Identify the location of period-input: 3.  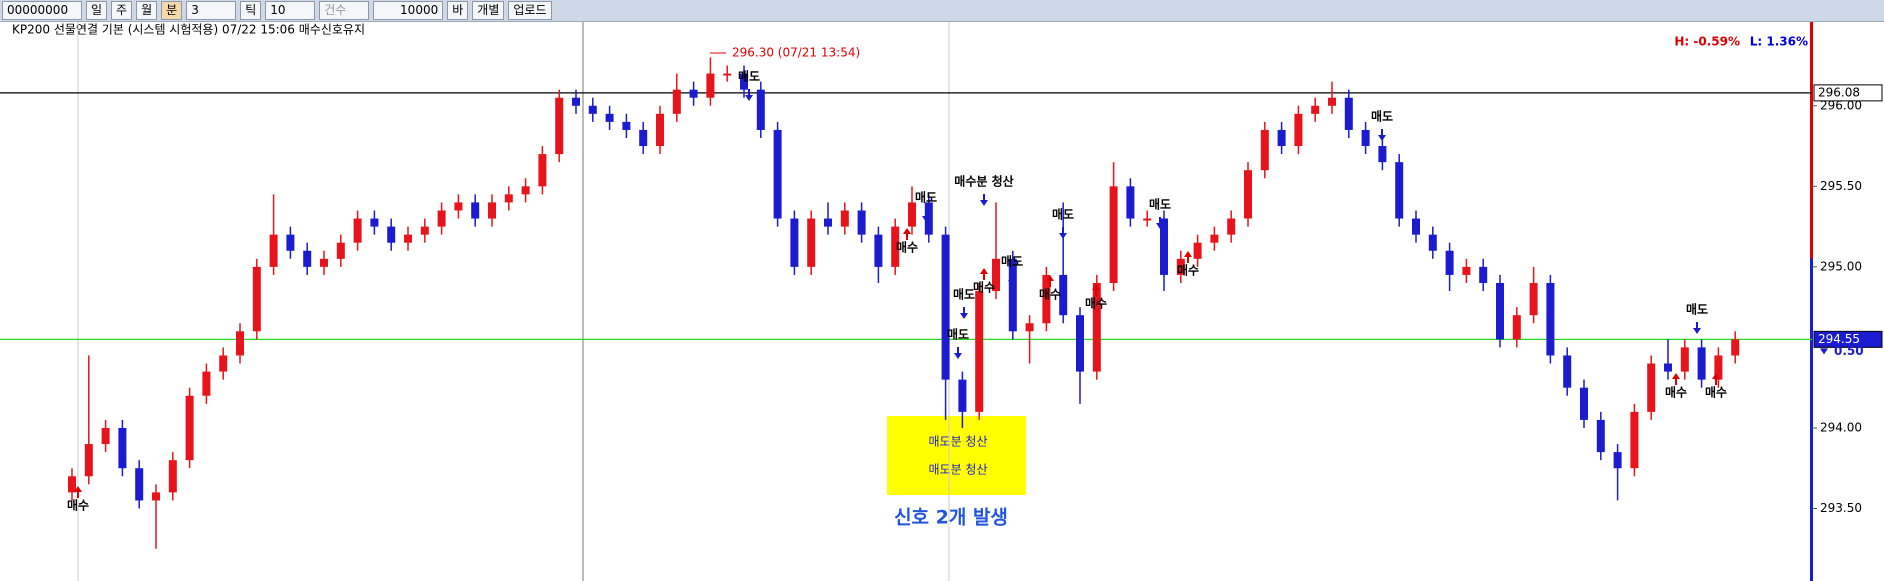
(211, 10).